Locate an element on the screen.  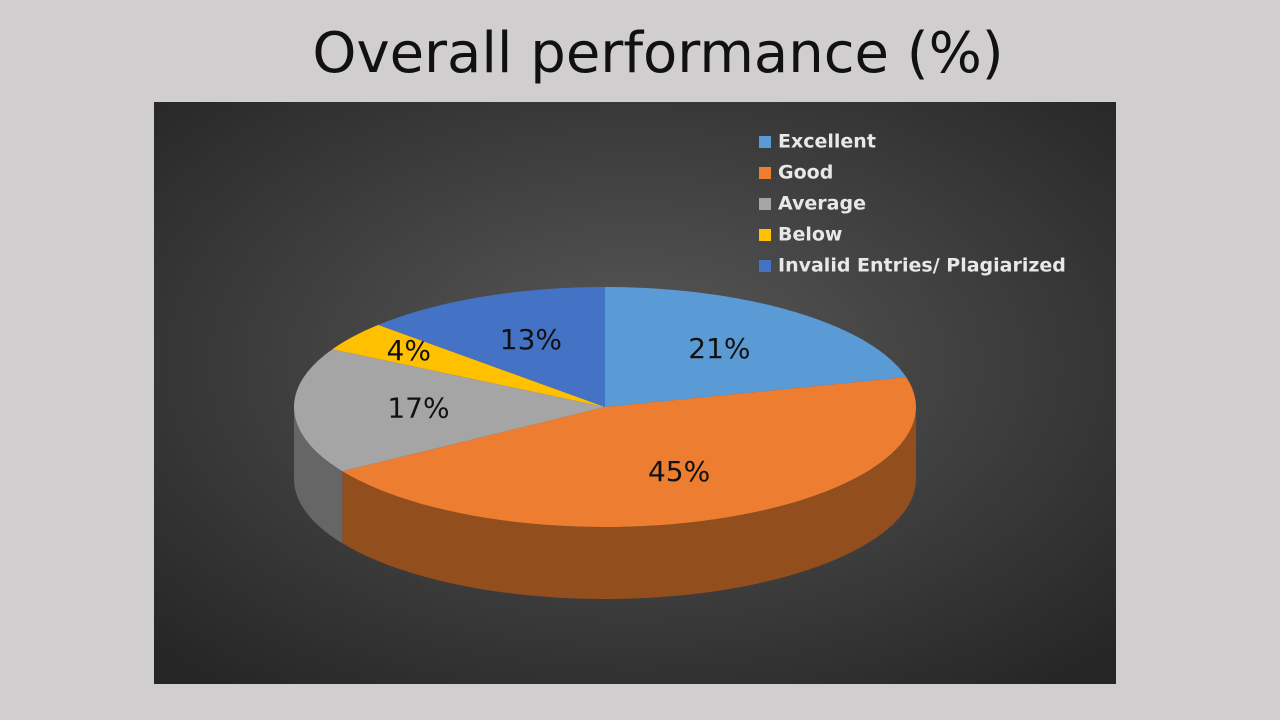
data-label: 45% is located at coordinates (679, 471).